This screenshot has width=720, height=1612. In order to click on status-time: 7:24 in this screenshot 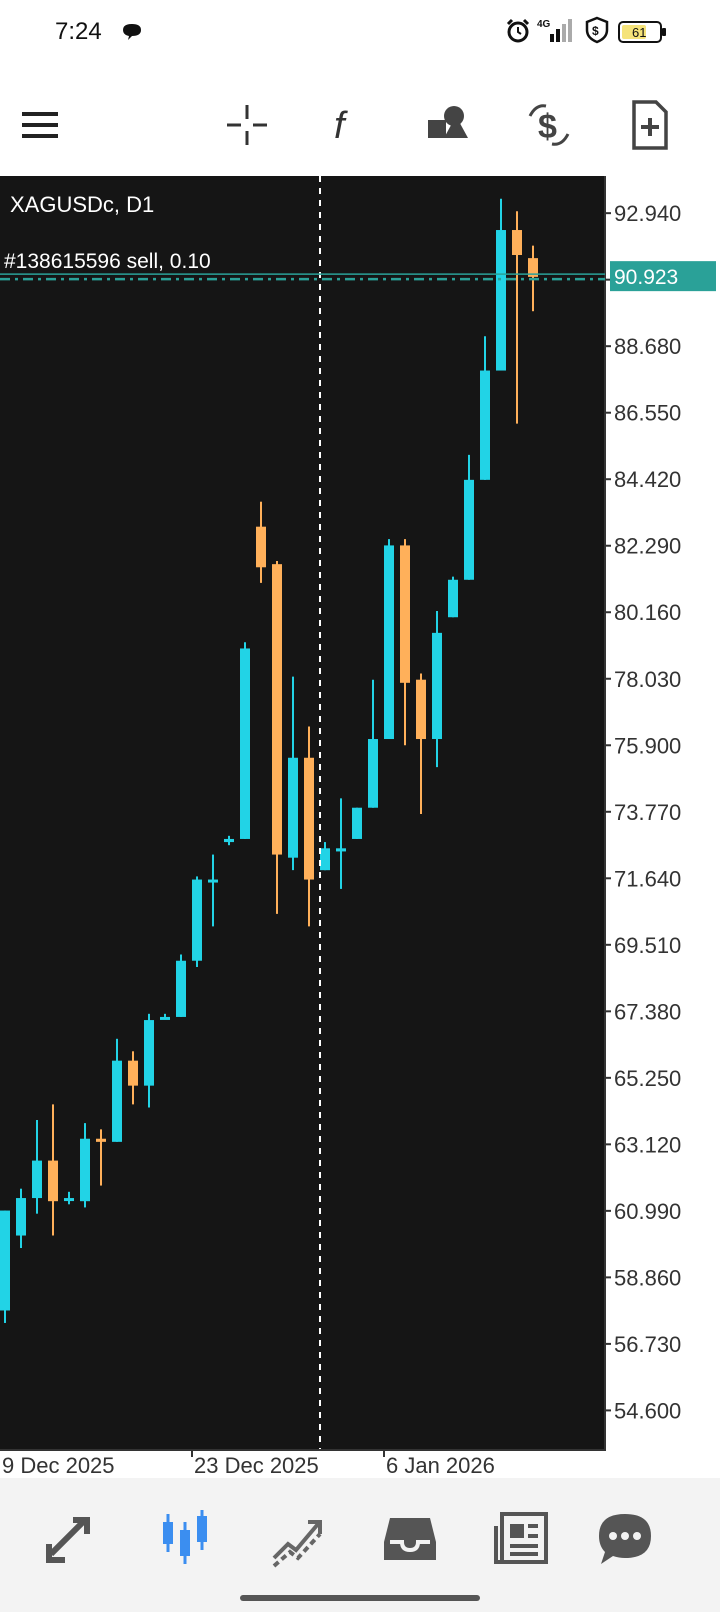, I will do `click(78, 31)`.